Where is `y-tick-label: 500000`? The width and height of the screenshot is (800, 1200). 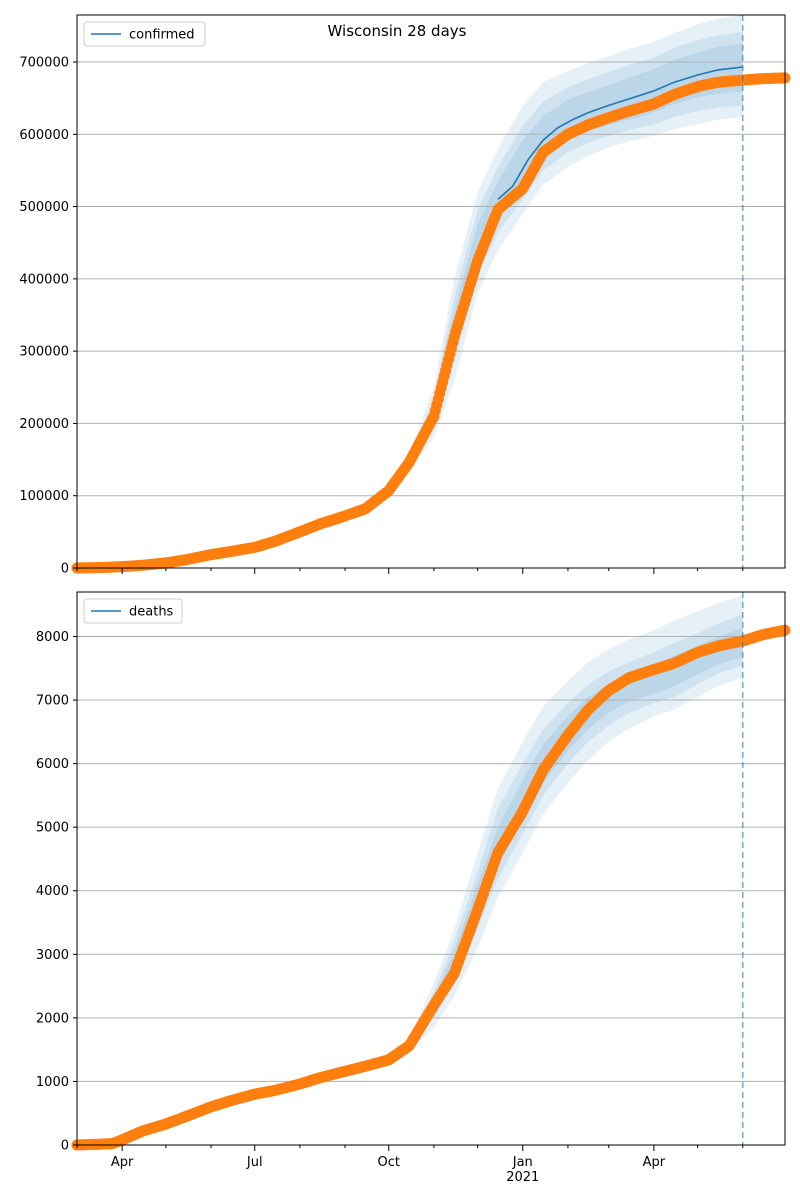
y-tick-label: 500000 is located at coordinates (44, 207).